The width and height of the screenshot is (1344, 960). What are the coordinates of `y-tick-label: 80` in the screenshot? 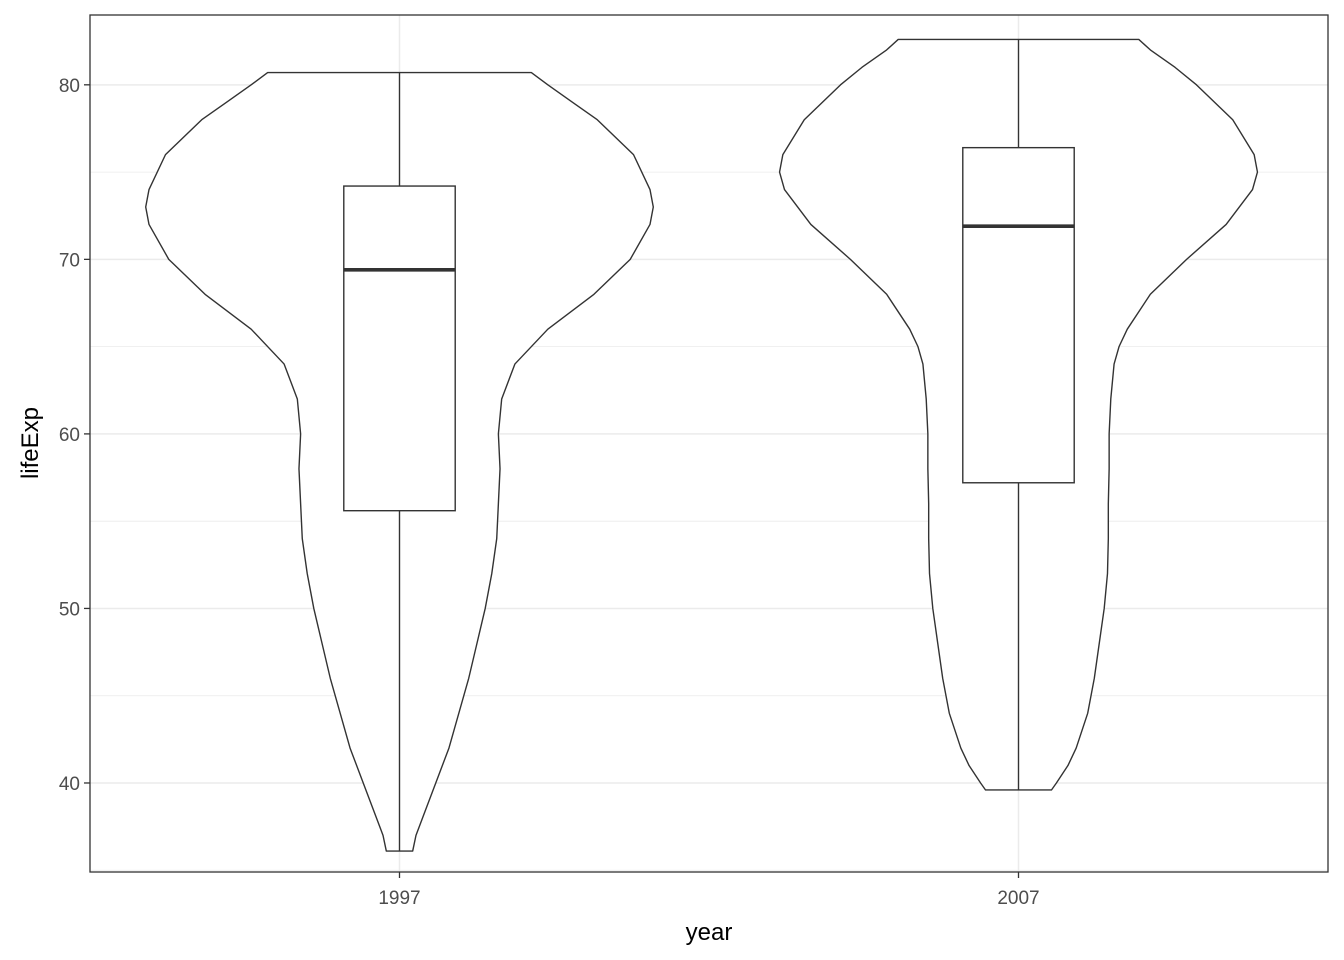 It's located at (69, 86).